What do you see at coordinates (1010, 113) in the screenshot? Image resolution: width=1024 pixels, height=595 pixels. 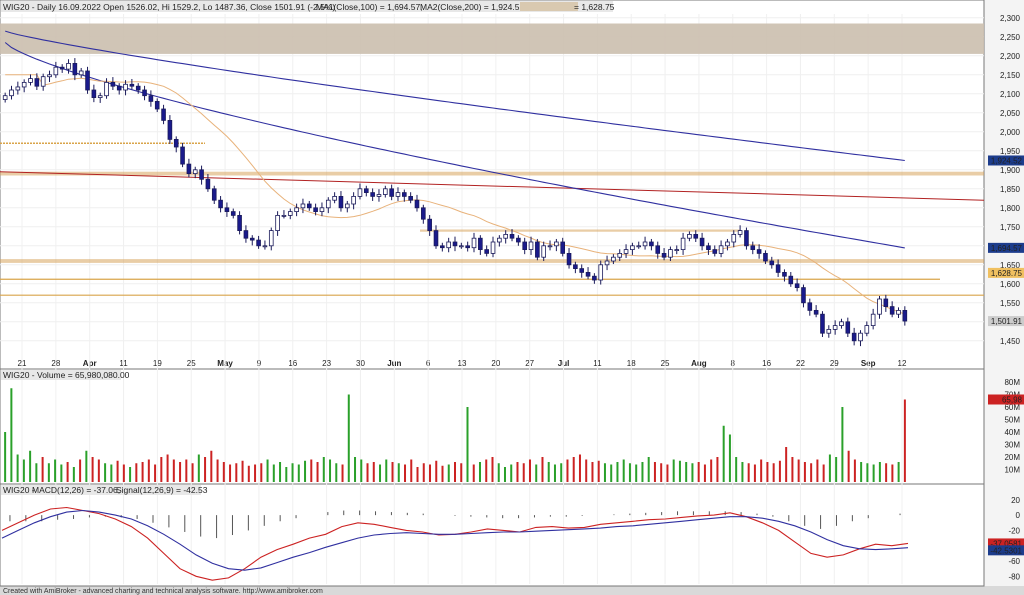 I see `price-tick-label: 2,050` at bounding box center [1010, 113].